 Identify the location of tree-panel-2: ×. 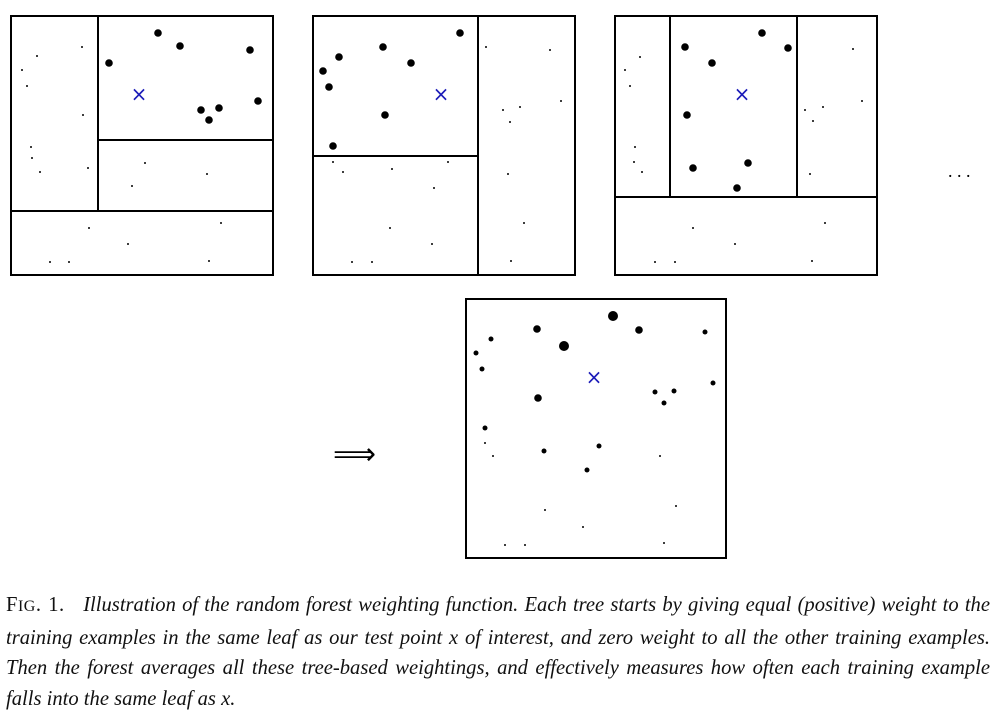
(444, 145).